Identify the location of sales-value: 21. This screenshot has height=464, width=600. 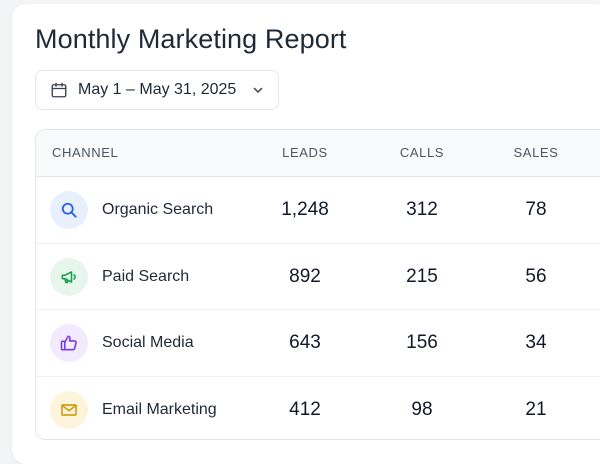
(536, 409).